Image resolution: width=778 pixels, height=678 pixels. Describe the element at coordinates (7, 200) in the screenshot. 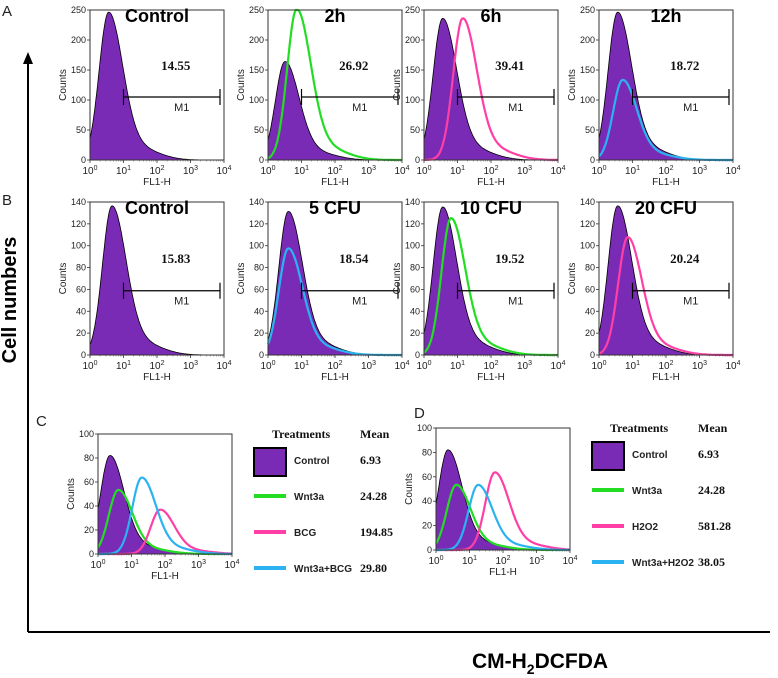

I see `panel-letter-b: B` at that location.